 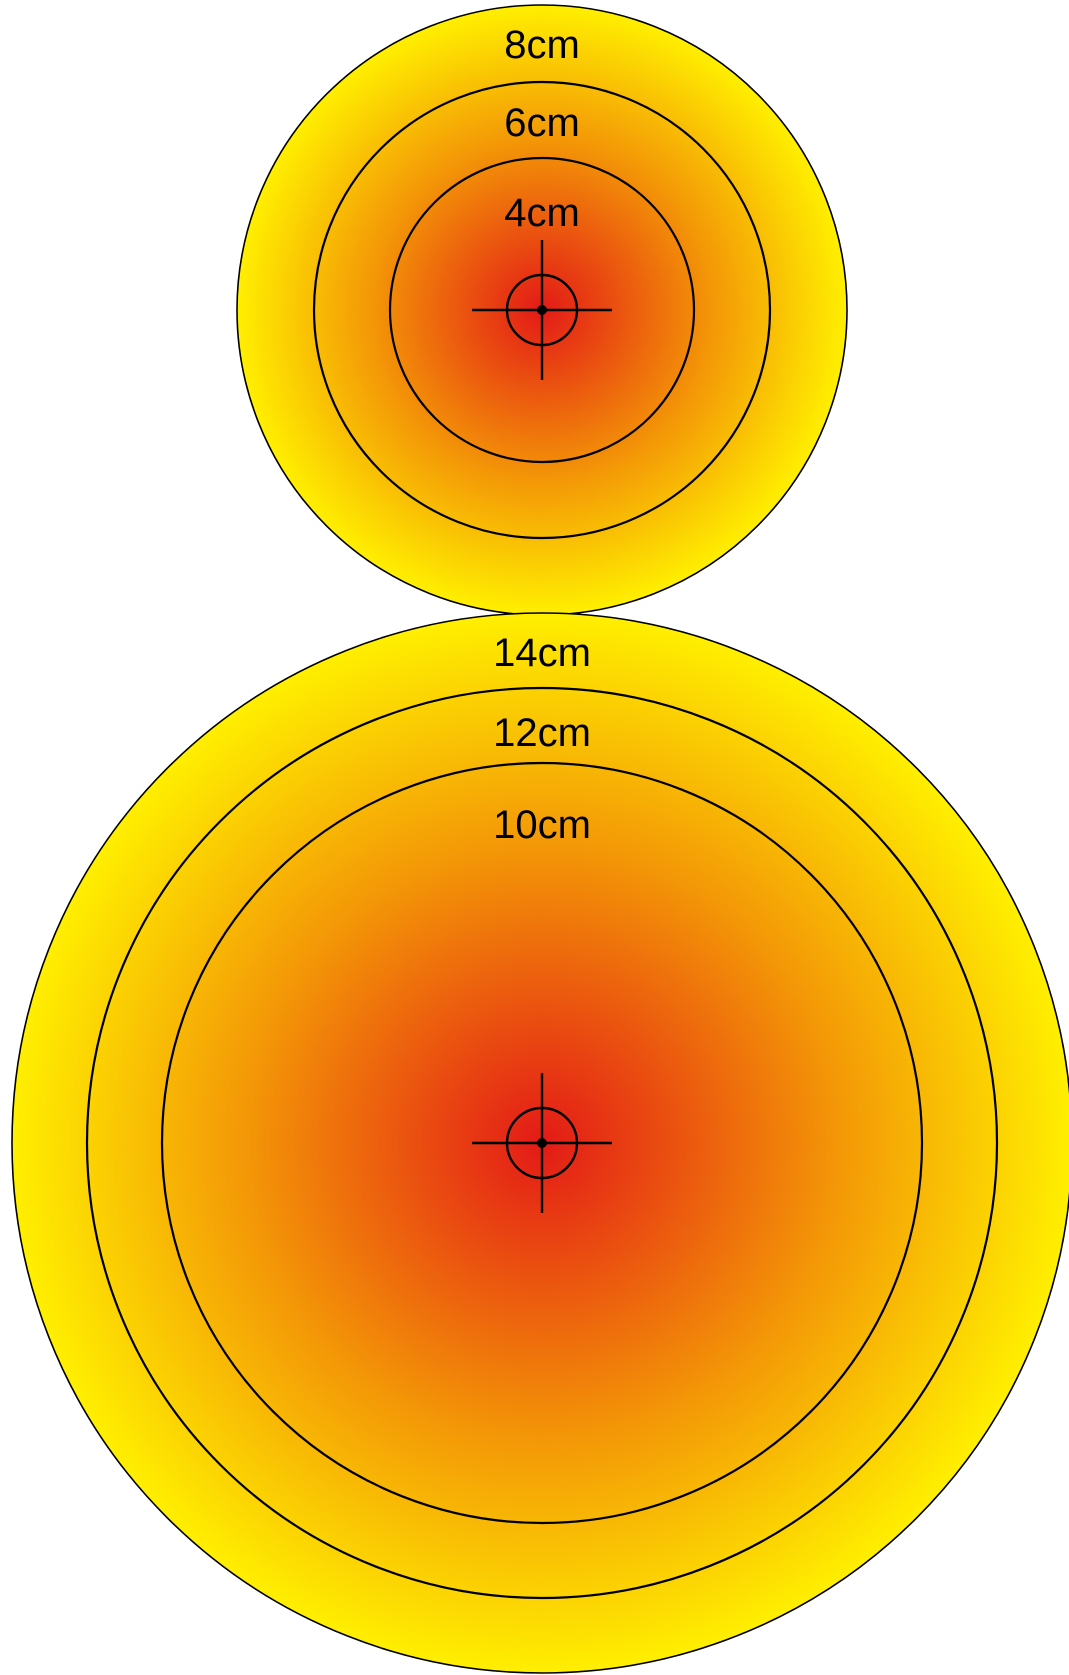 I want to click on ring-4cm, so click(x=542, y=310).